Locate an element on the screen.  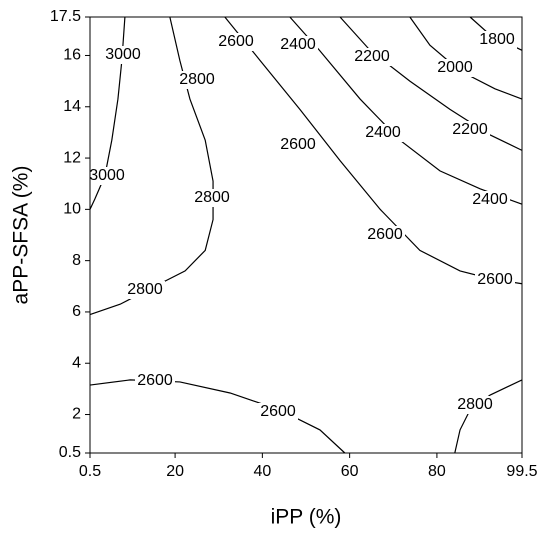
y-tick-label: 17.5 is located at coordinates (65, 16).